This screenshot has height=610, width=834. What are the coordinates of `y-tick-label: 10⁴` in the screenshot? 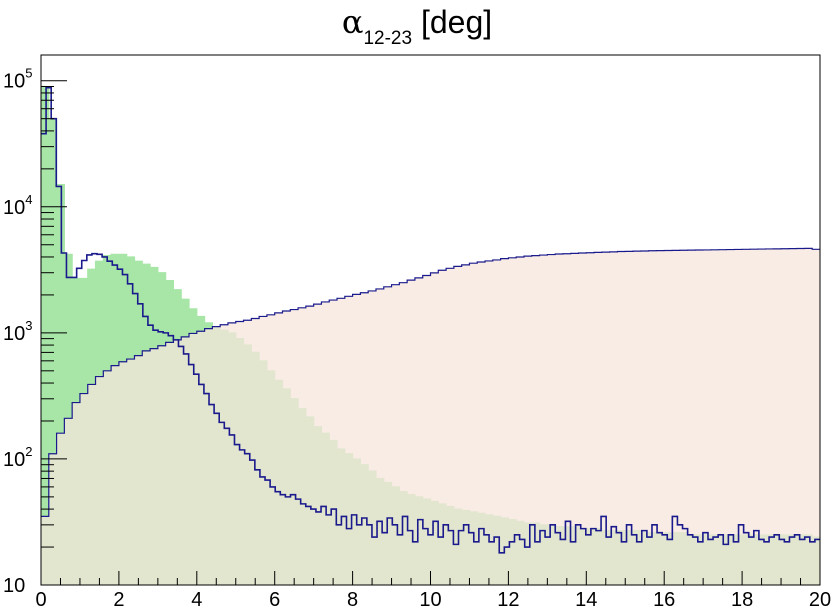 It's located at (17, 205).